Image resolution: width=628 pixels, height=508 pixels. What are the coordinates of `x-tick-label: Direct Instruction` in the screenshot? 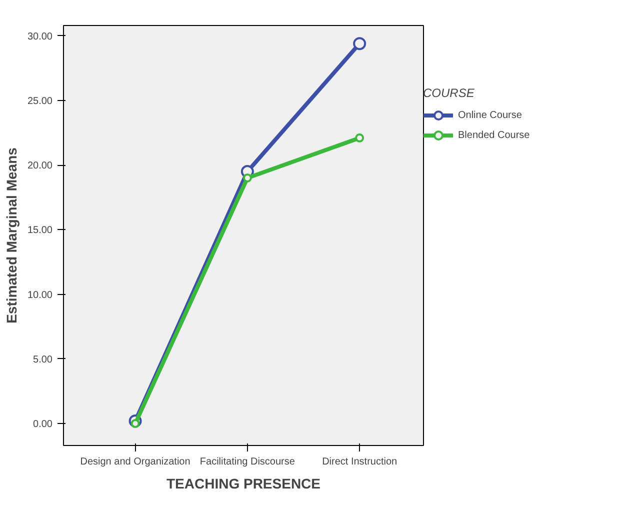 It's located at (360, 462).